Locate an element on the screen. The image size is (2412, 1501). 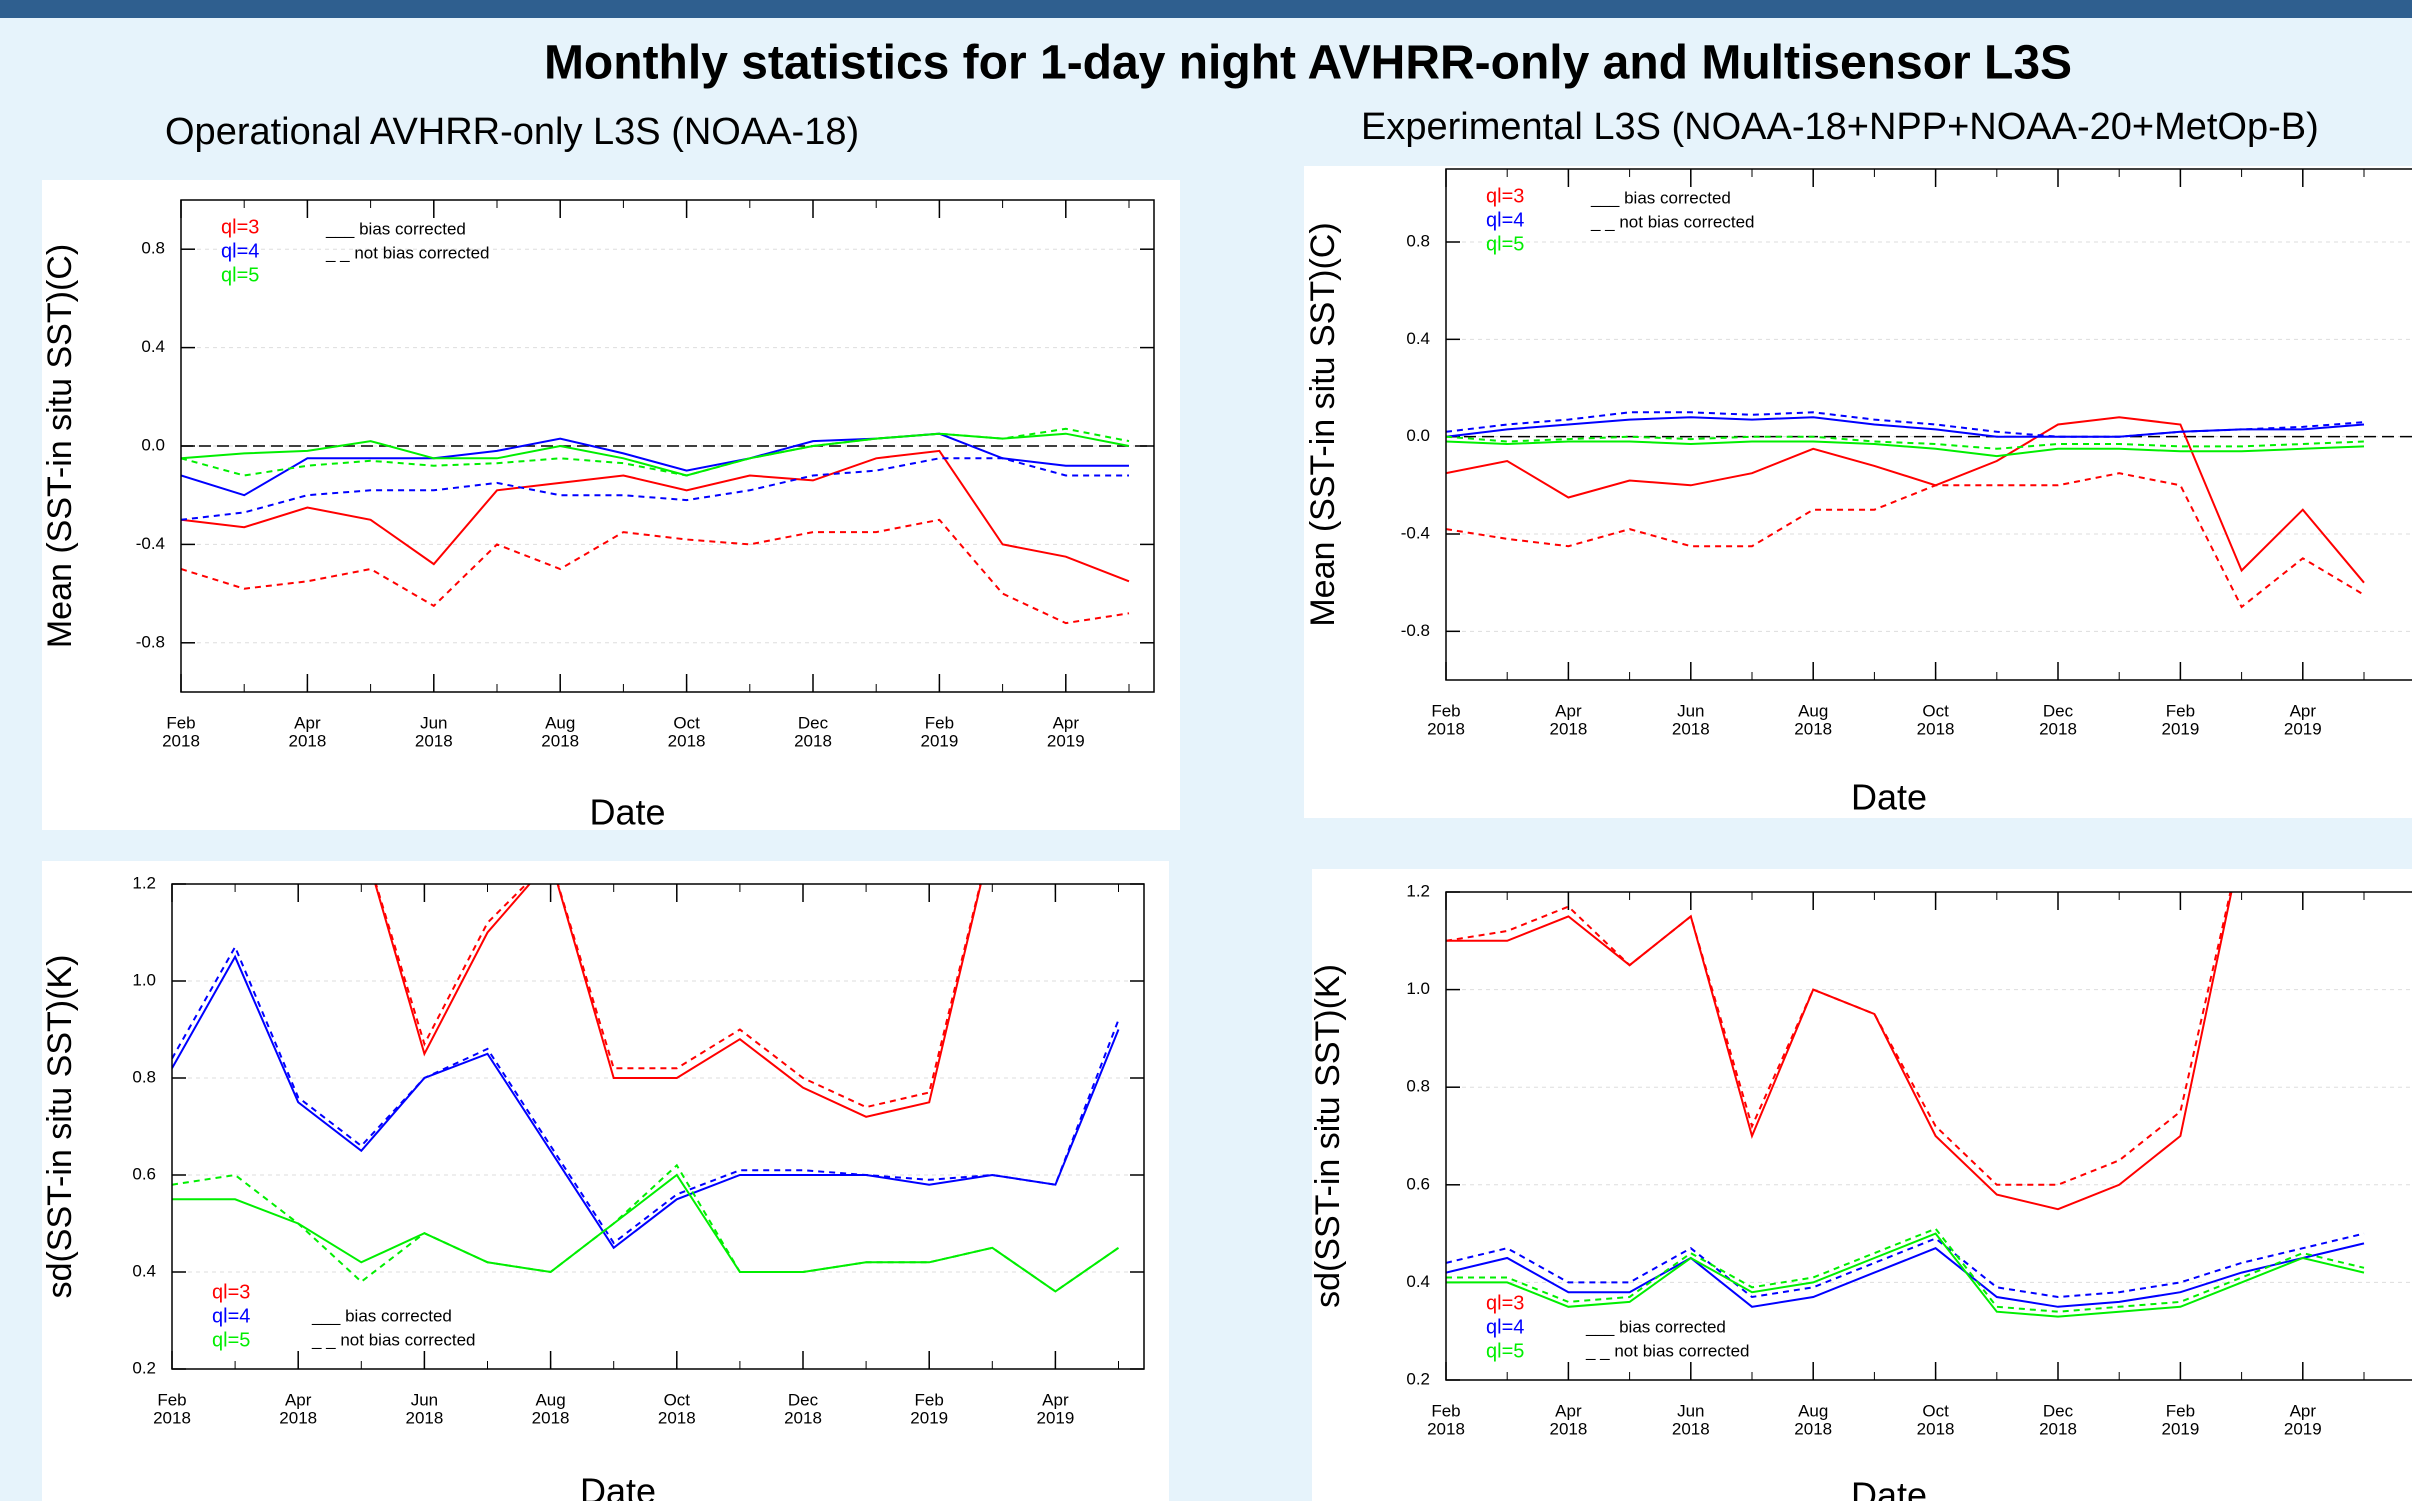
legend-entry: ql=5 is located at coordinates (231, 1340).